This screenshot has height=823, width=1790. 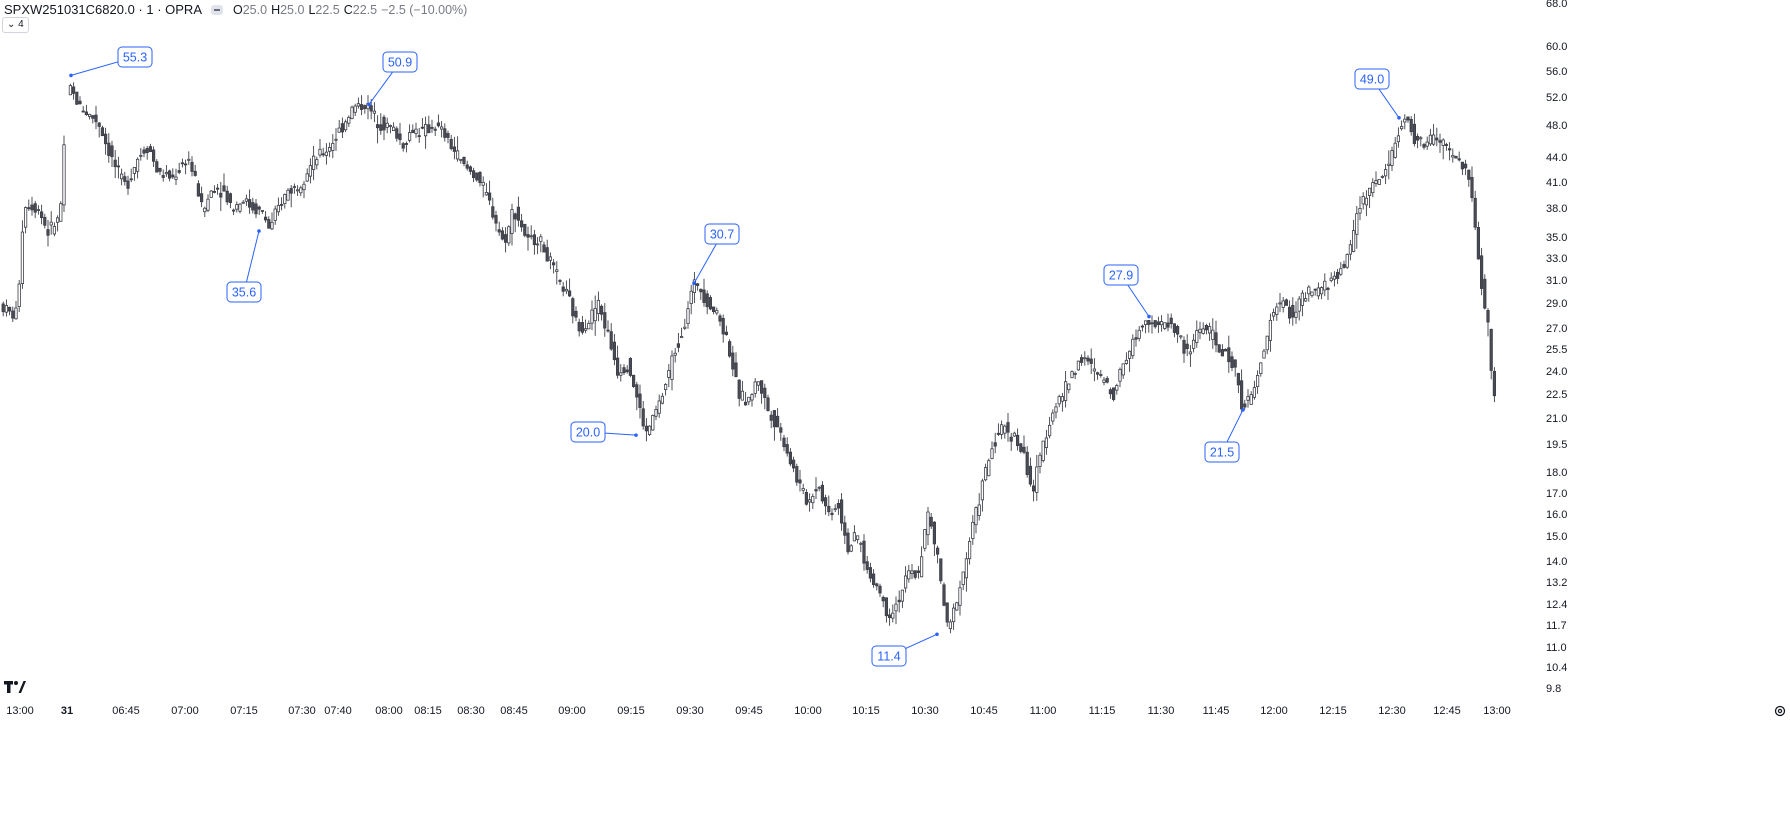 I want to click on price-annotation: 20.0, so click(x=604, y=432).